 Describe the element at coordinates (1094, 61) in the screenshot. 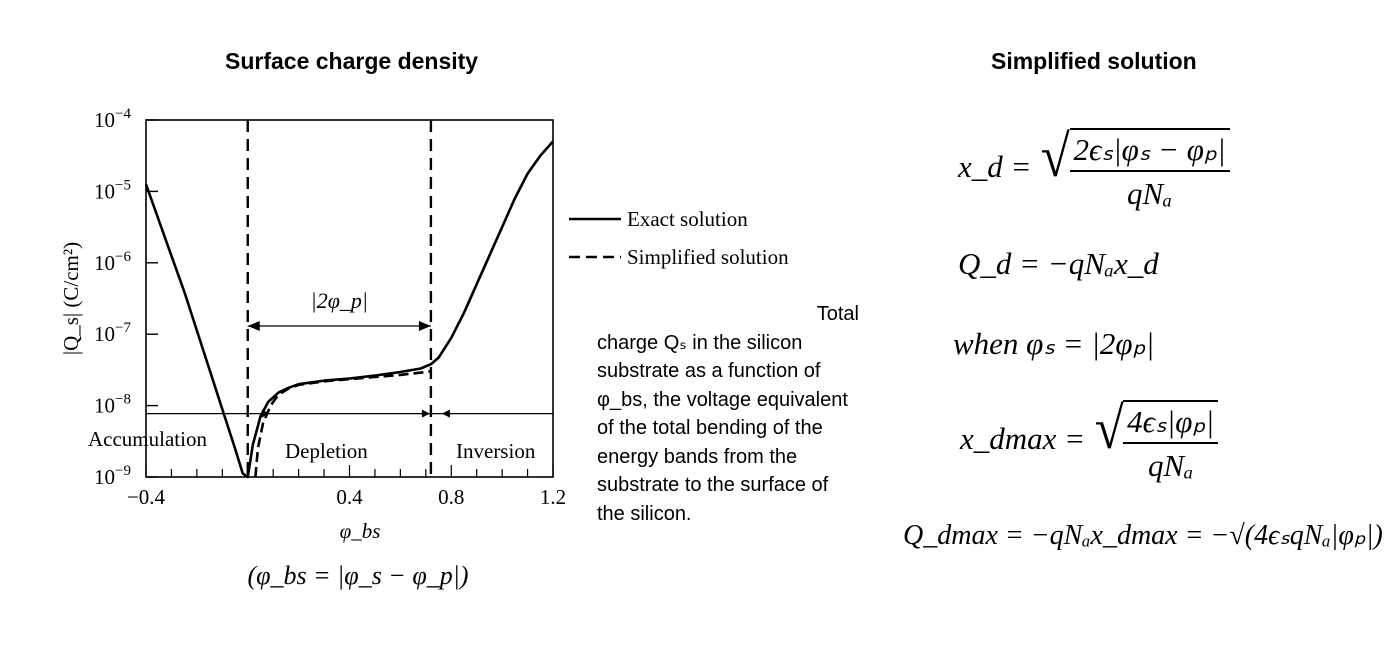

I see `solution-title: Simplified solution` at that location.